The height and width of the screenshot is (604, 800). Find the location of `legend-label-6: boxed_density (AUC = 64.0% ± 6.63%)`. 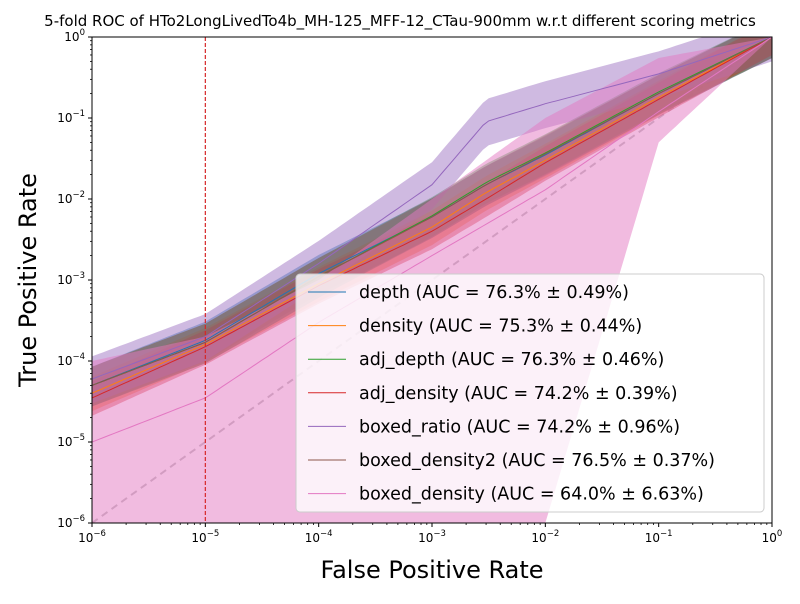

legend-label-6: boxed_density (AUC = 64.0% ± 6.63%) is located at coordinates (531, 495).